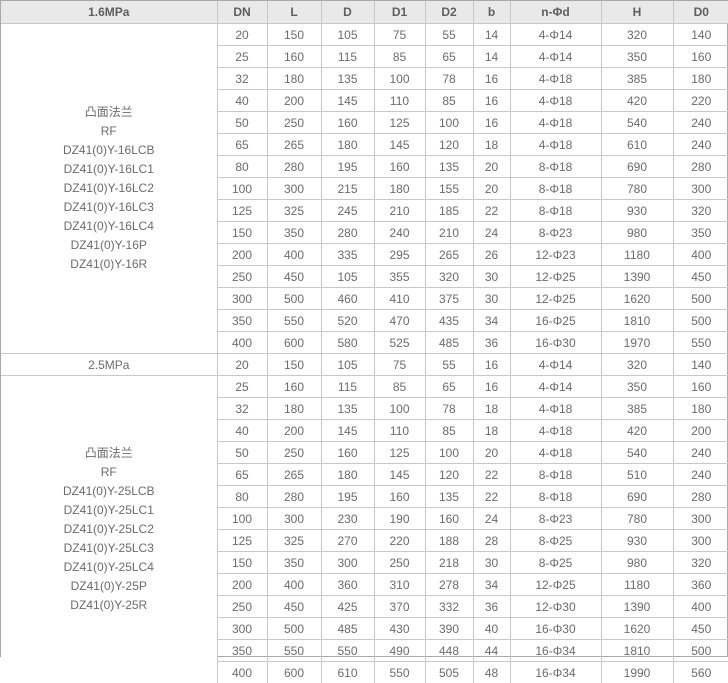 The image size is (728, 683). I want to click on cell-s1-r5-d0: 240, so click(700, 475).